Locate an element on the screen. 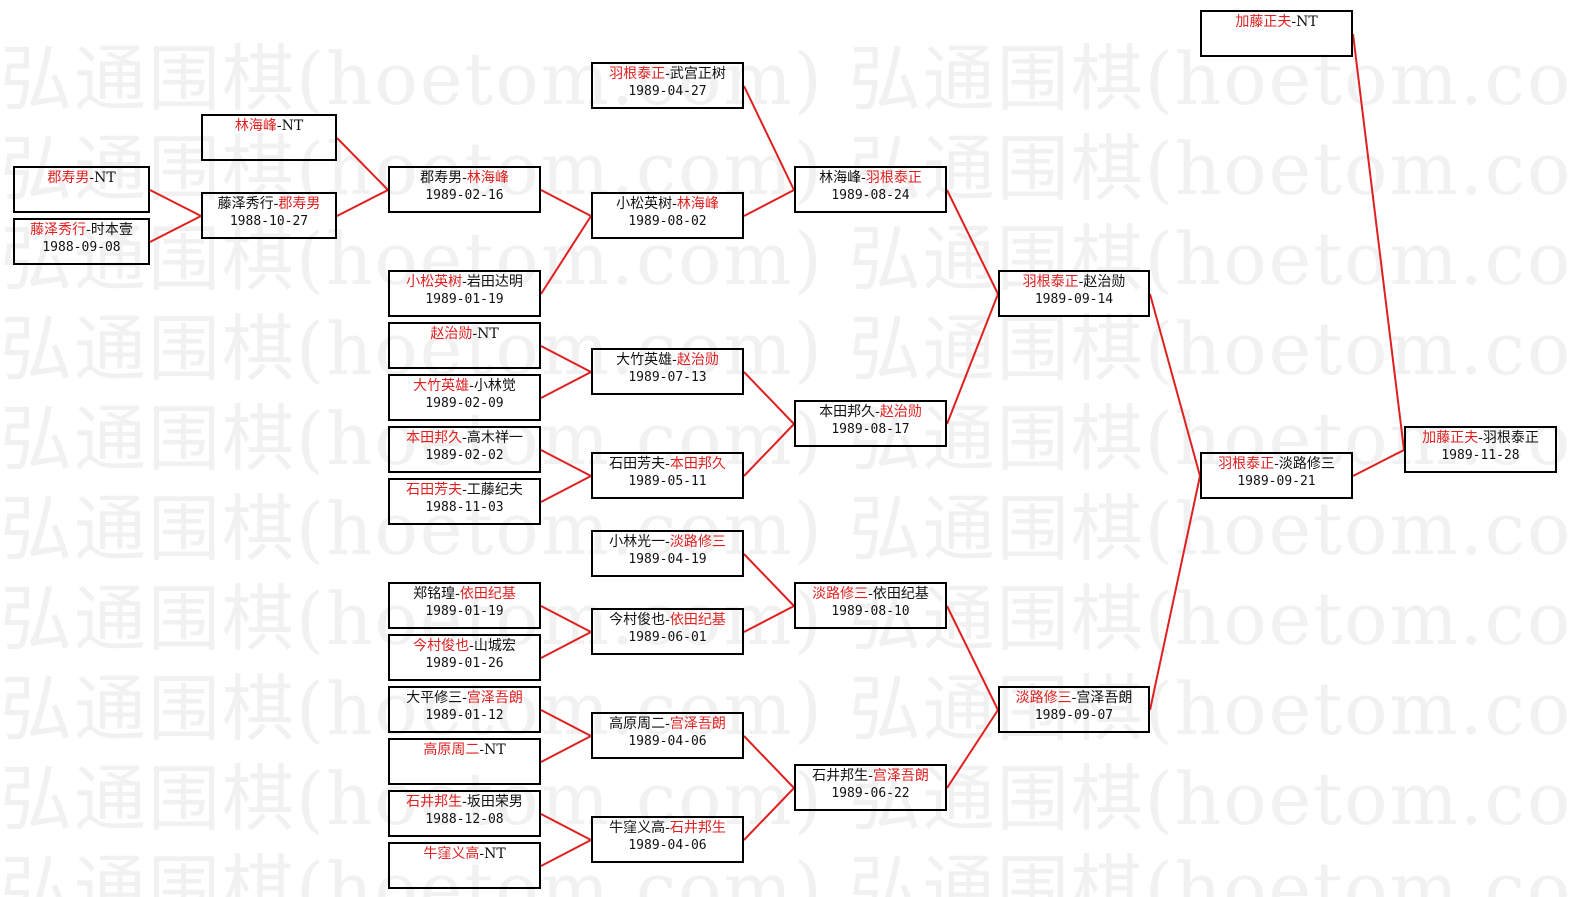 This screenshot has width=1572, height=897. connector-d8-to-e4 is located at coordinates (769, 814).